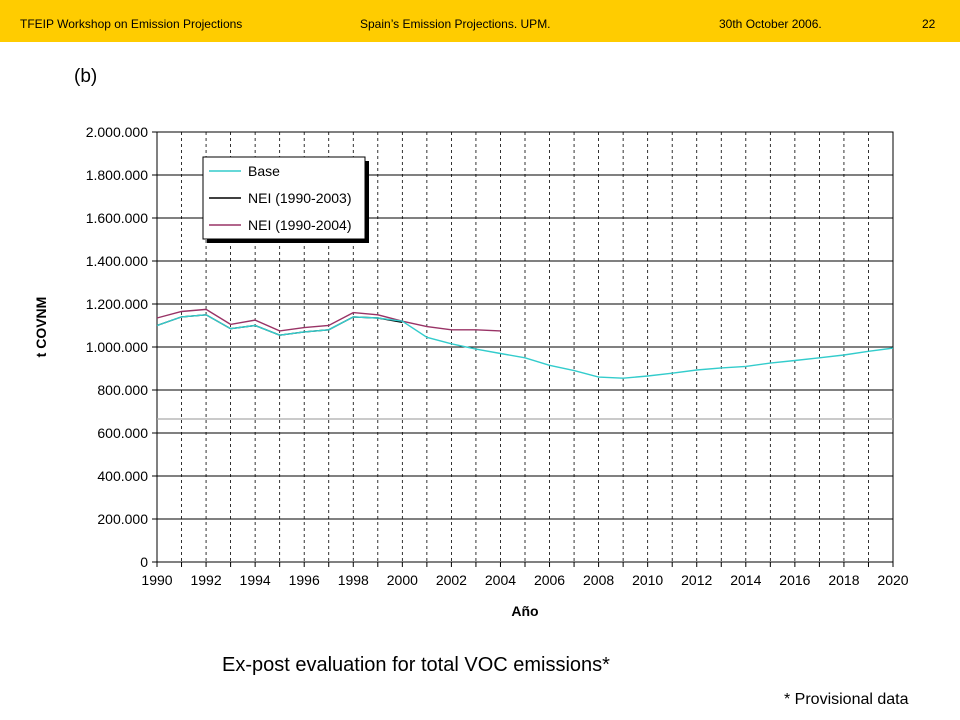  Describe the element at coordinates (843, 580) in the screenshot. I see `x-tick-label: 2018` at that location.